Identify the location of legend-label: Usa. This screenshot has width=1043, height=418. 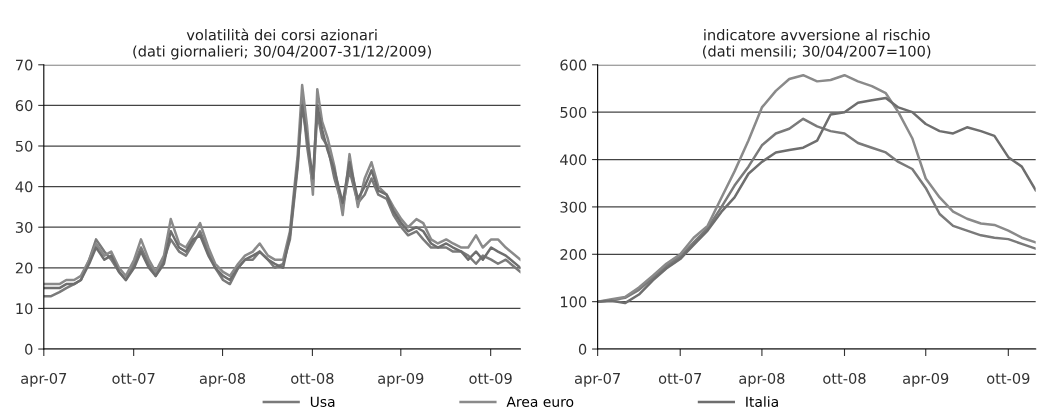
(322, 401).